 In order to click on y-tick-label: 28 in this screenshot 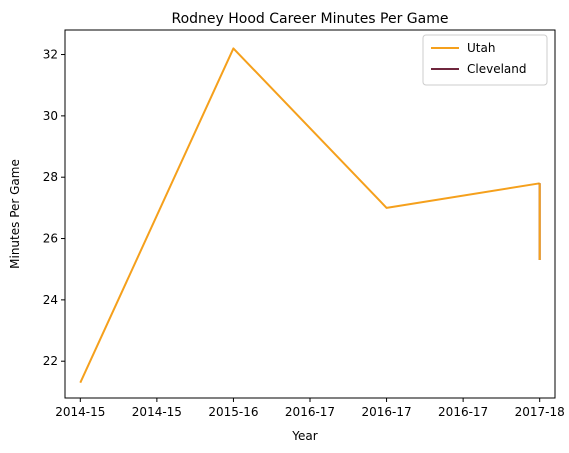, I will do `click(50, 177)`.